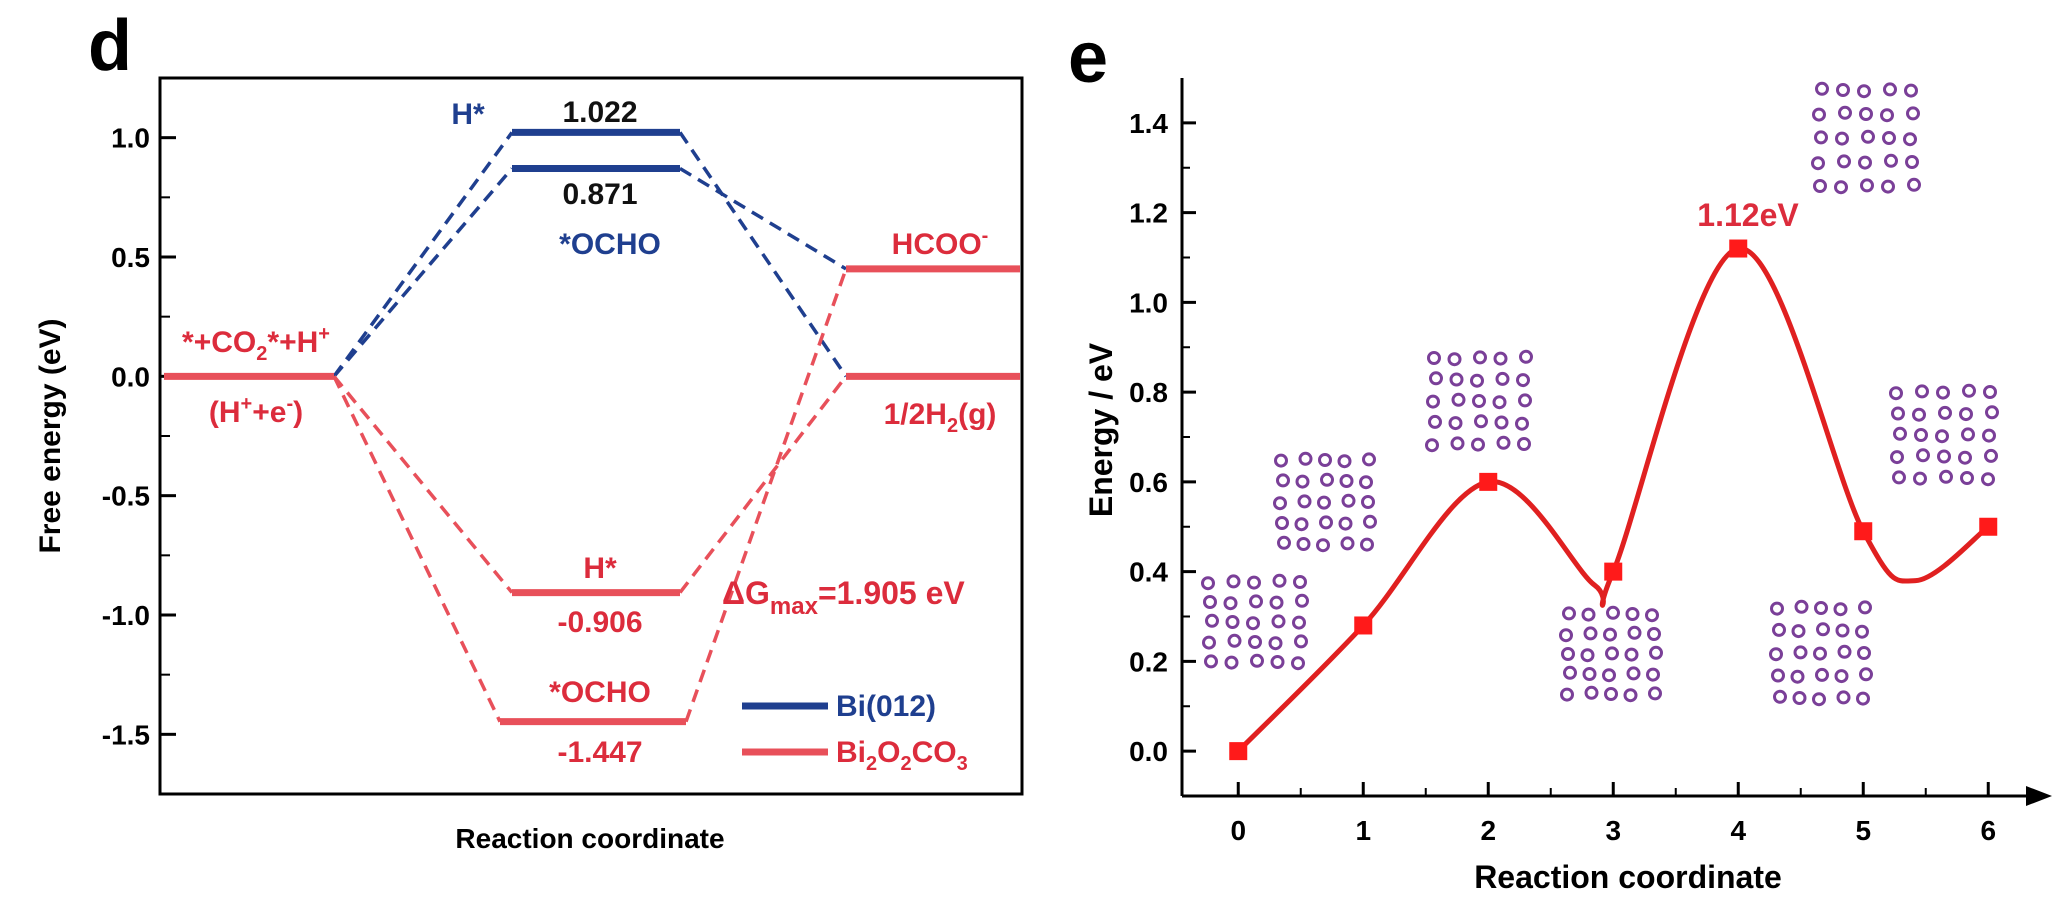  What do you see at coordinates (50, 435) in the screenshot?
I see `d-y-axis-label: Free energy (eV)` at bounding box center [50, 435].